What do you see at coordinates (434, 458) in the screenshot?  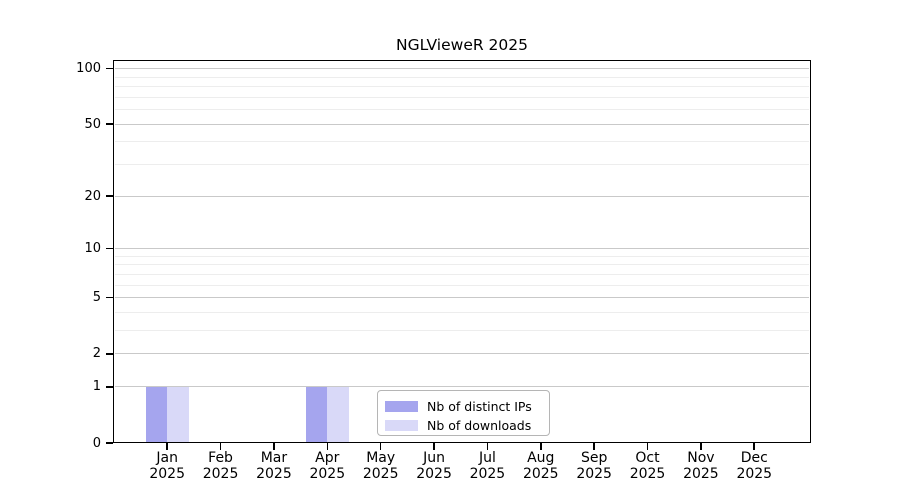 I see `x-label-month: Jun` at bounding box center [434, 458].